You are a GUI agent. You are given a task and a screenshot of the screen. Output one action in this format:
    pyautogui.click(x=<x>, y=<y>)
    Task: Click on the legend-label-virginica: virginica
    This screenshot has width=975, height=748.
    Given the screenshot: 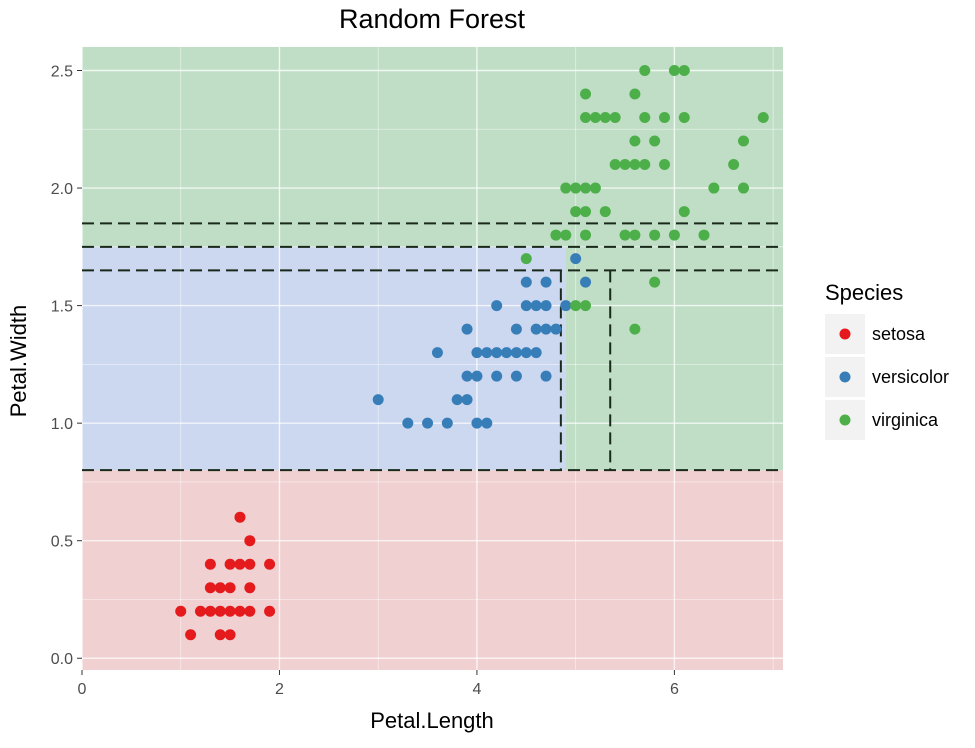 What is the action you would take?
    pyautogui.click(x=905, y=420)
    